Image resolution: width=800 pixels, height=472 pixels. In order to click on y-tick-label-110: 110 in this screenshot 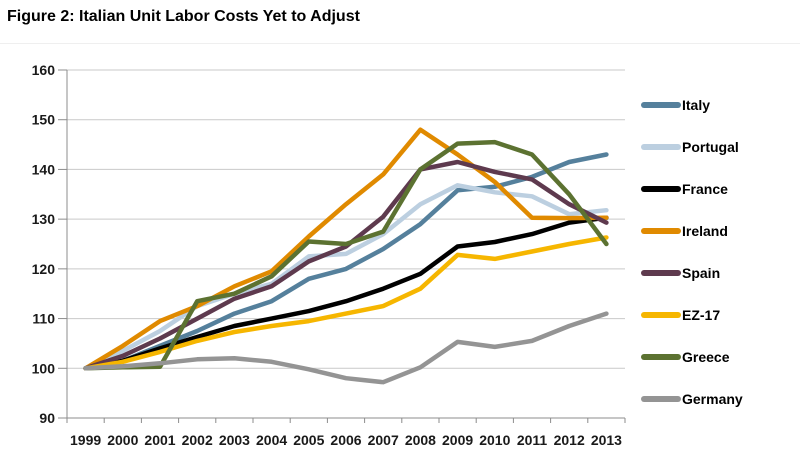, I will do `click(43, 319)`.